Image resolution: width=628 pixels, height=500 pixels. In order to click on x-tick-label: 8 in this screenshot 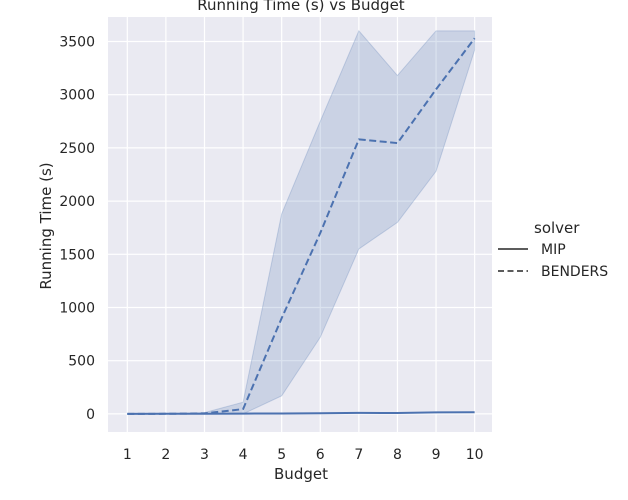, I will do `click(397, 455)`.